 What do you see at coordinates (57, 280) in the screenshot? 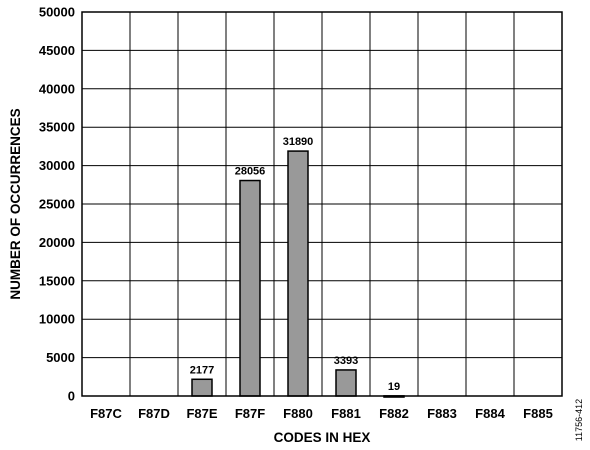
I see `y-tick-label: 15000` at bounding box center [57, 280].